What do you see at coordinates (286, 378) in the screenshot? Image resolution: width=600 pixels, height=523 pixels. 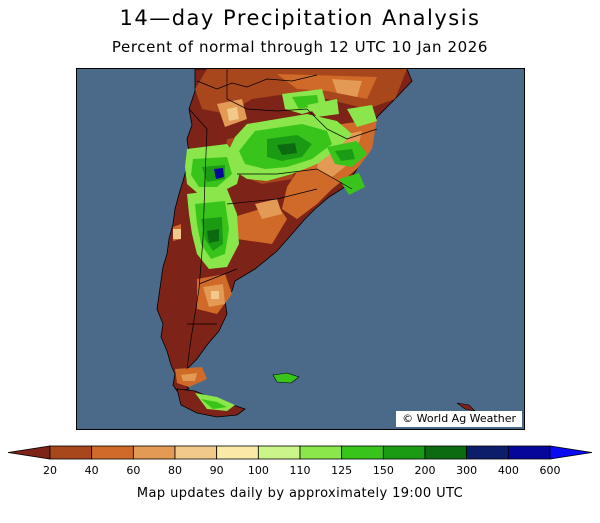 I see `land-falkland-islands` at bounding box center [286, 378].